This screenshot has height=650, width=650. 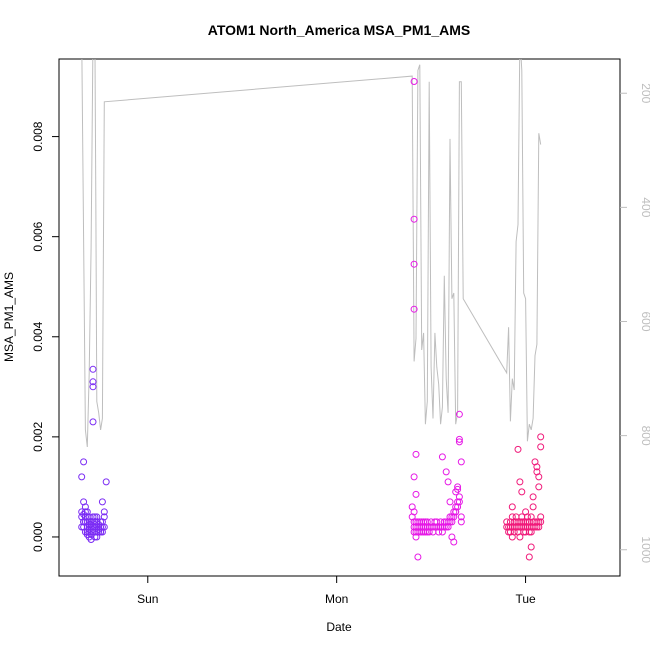 I want to click on y-right-tick-label: 1000, so click(x=644, y=549).